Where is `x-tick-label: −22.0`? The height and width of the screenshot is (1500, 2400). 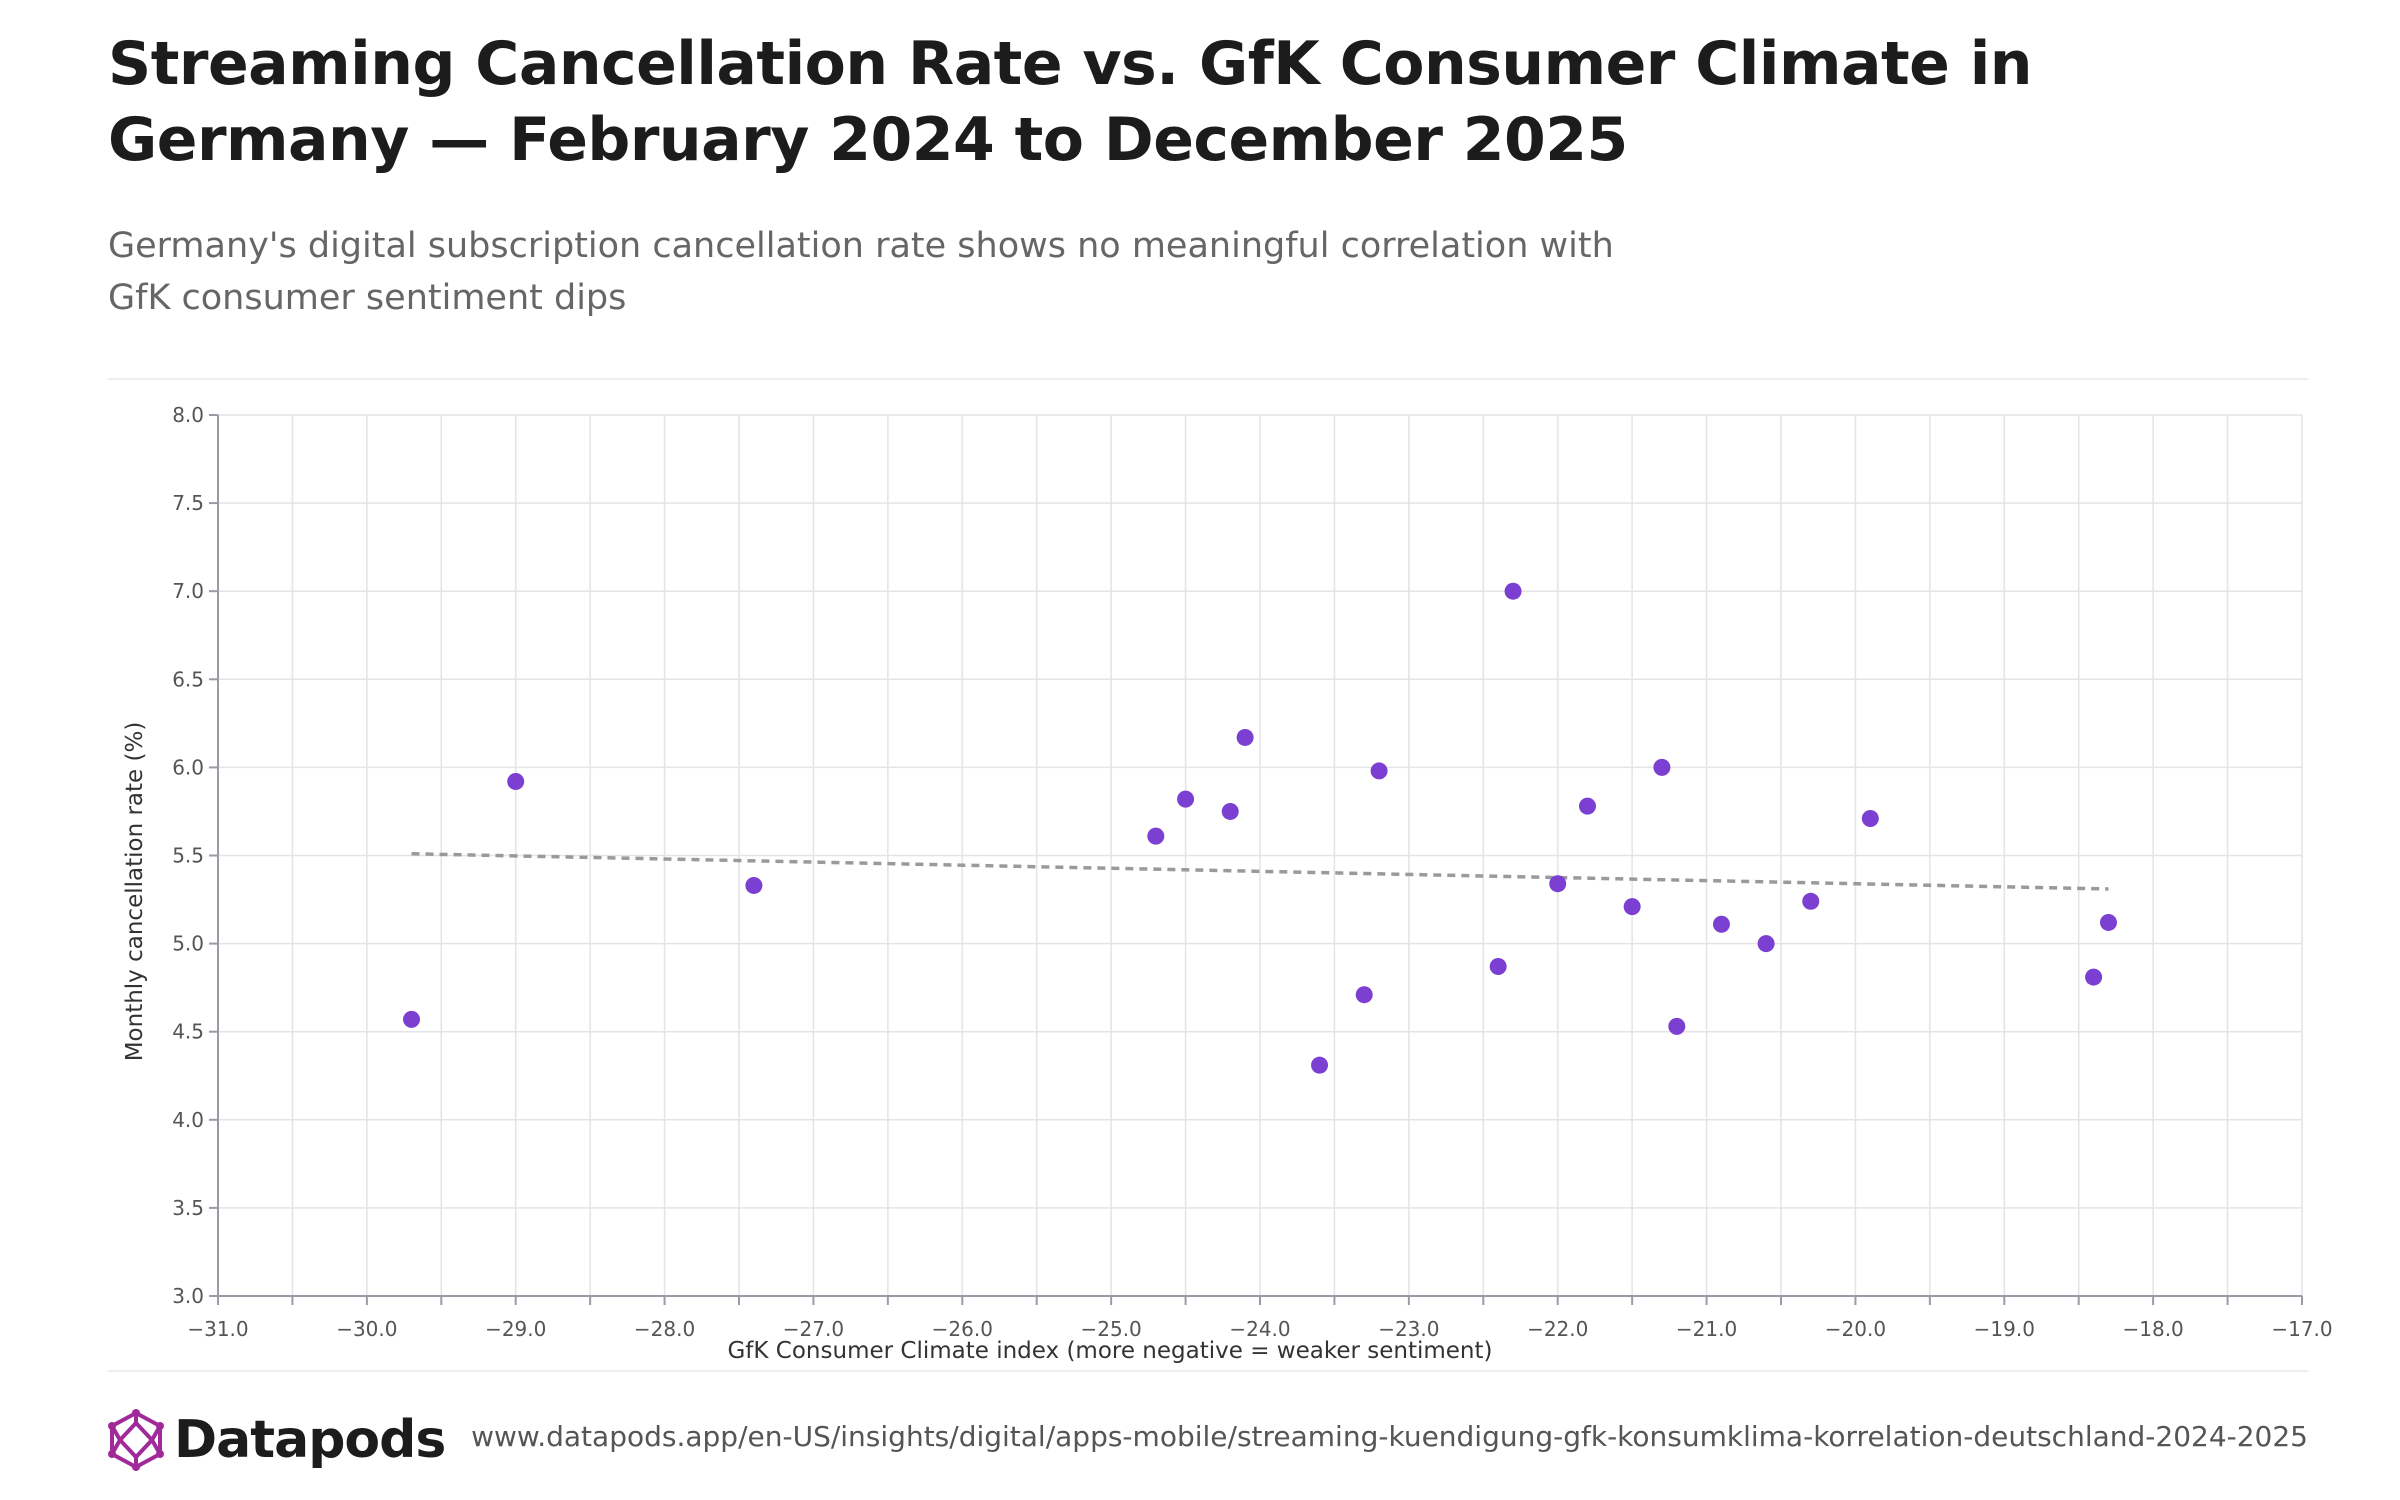 x-tick-label: −22.0 is located at coordinates (1557, 1329).